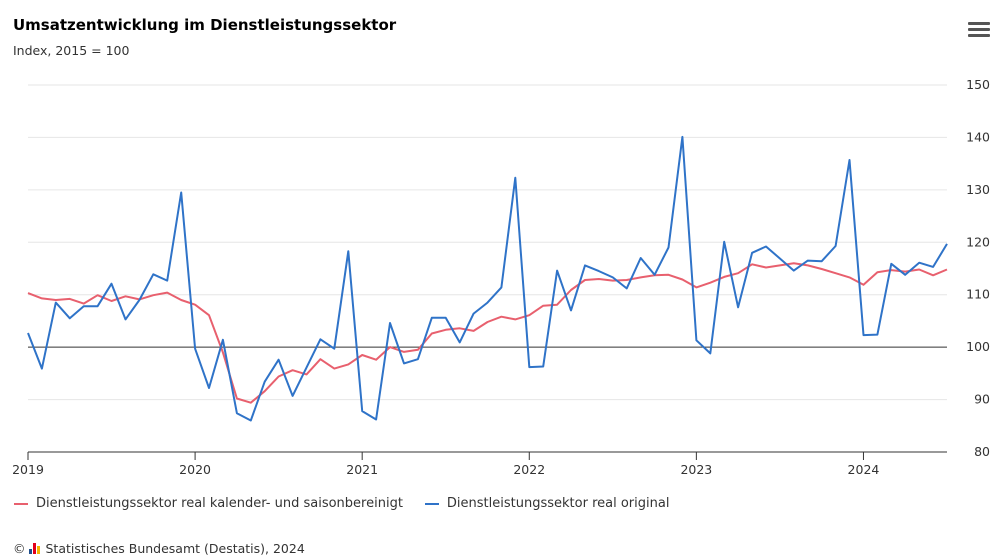  Describe the element at coordinates (558, 503) in the screenshot. I see `legend-label: Dienstleistungssektor real original` at that location.